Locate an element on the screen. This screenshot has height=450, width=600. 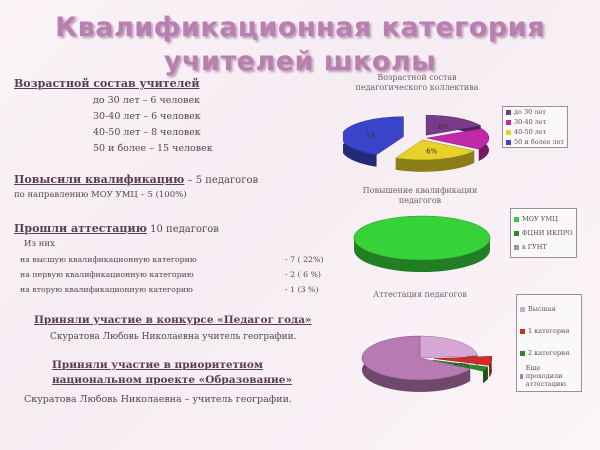
chart2-legend-item-1: МОУ УМЦ is located at coordinates (543, 219).